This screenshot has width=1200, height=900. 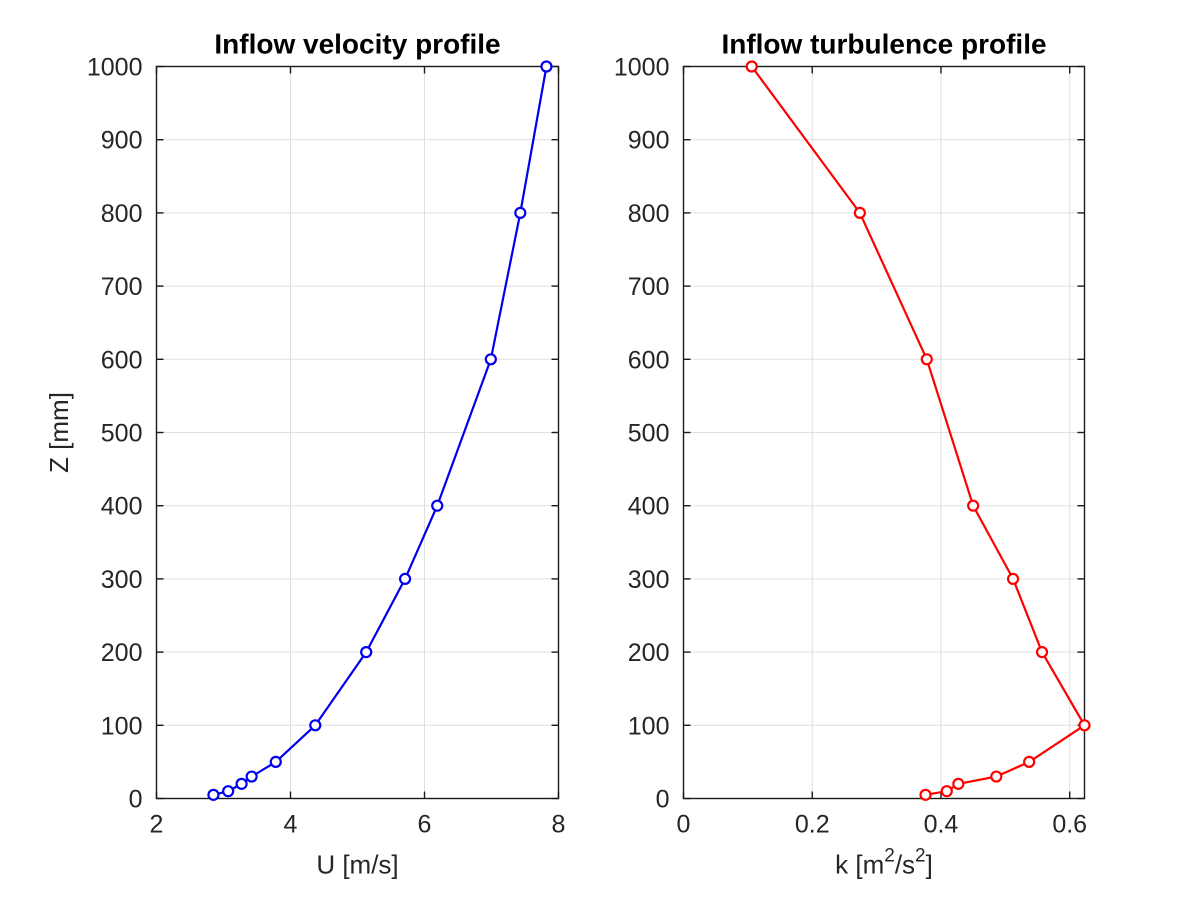 I want to click on y-axis-label-velocity: Z [mm], so click(x=59, y=432).